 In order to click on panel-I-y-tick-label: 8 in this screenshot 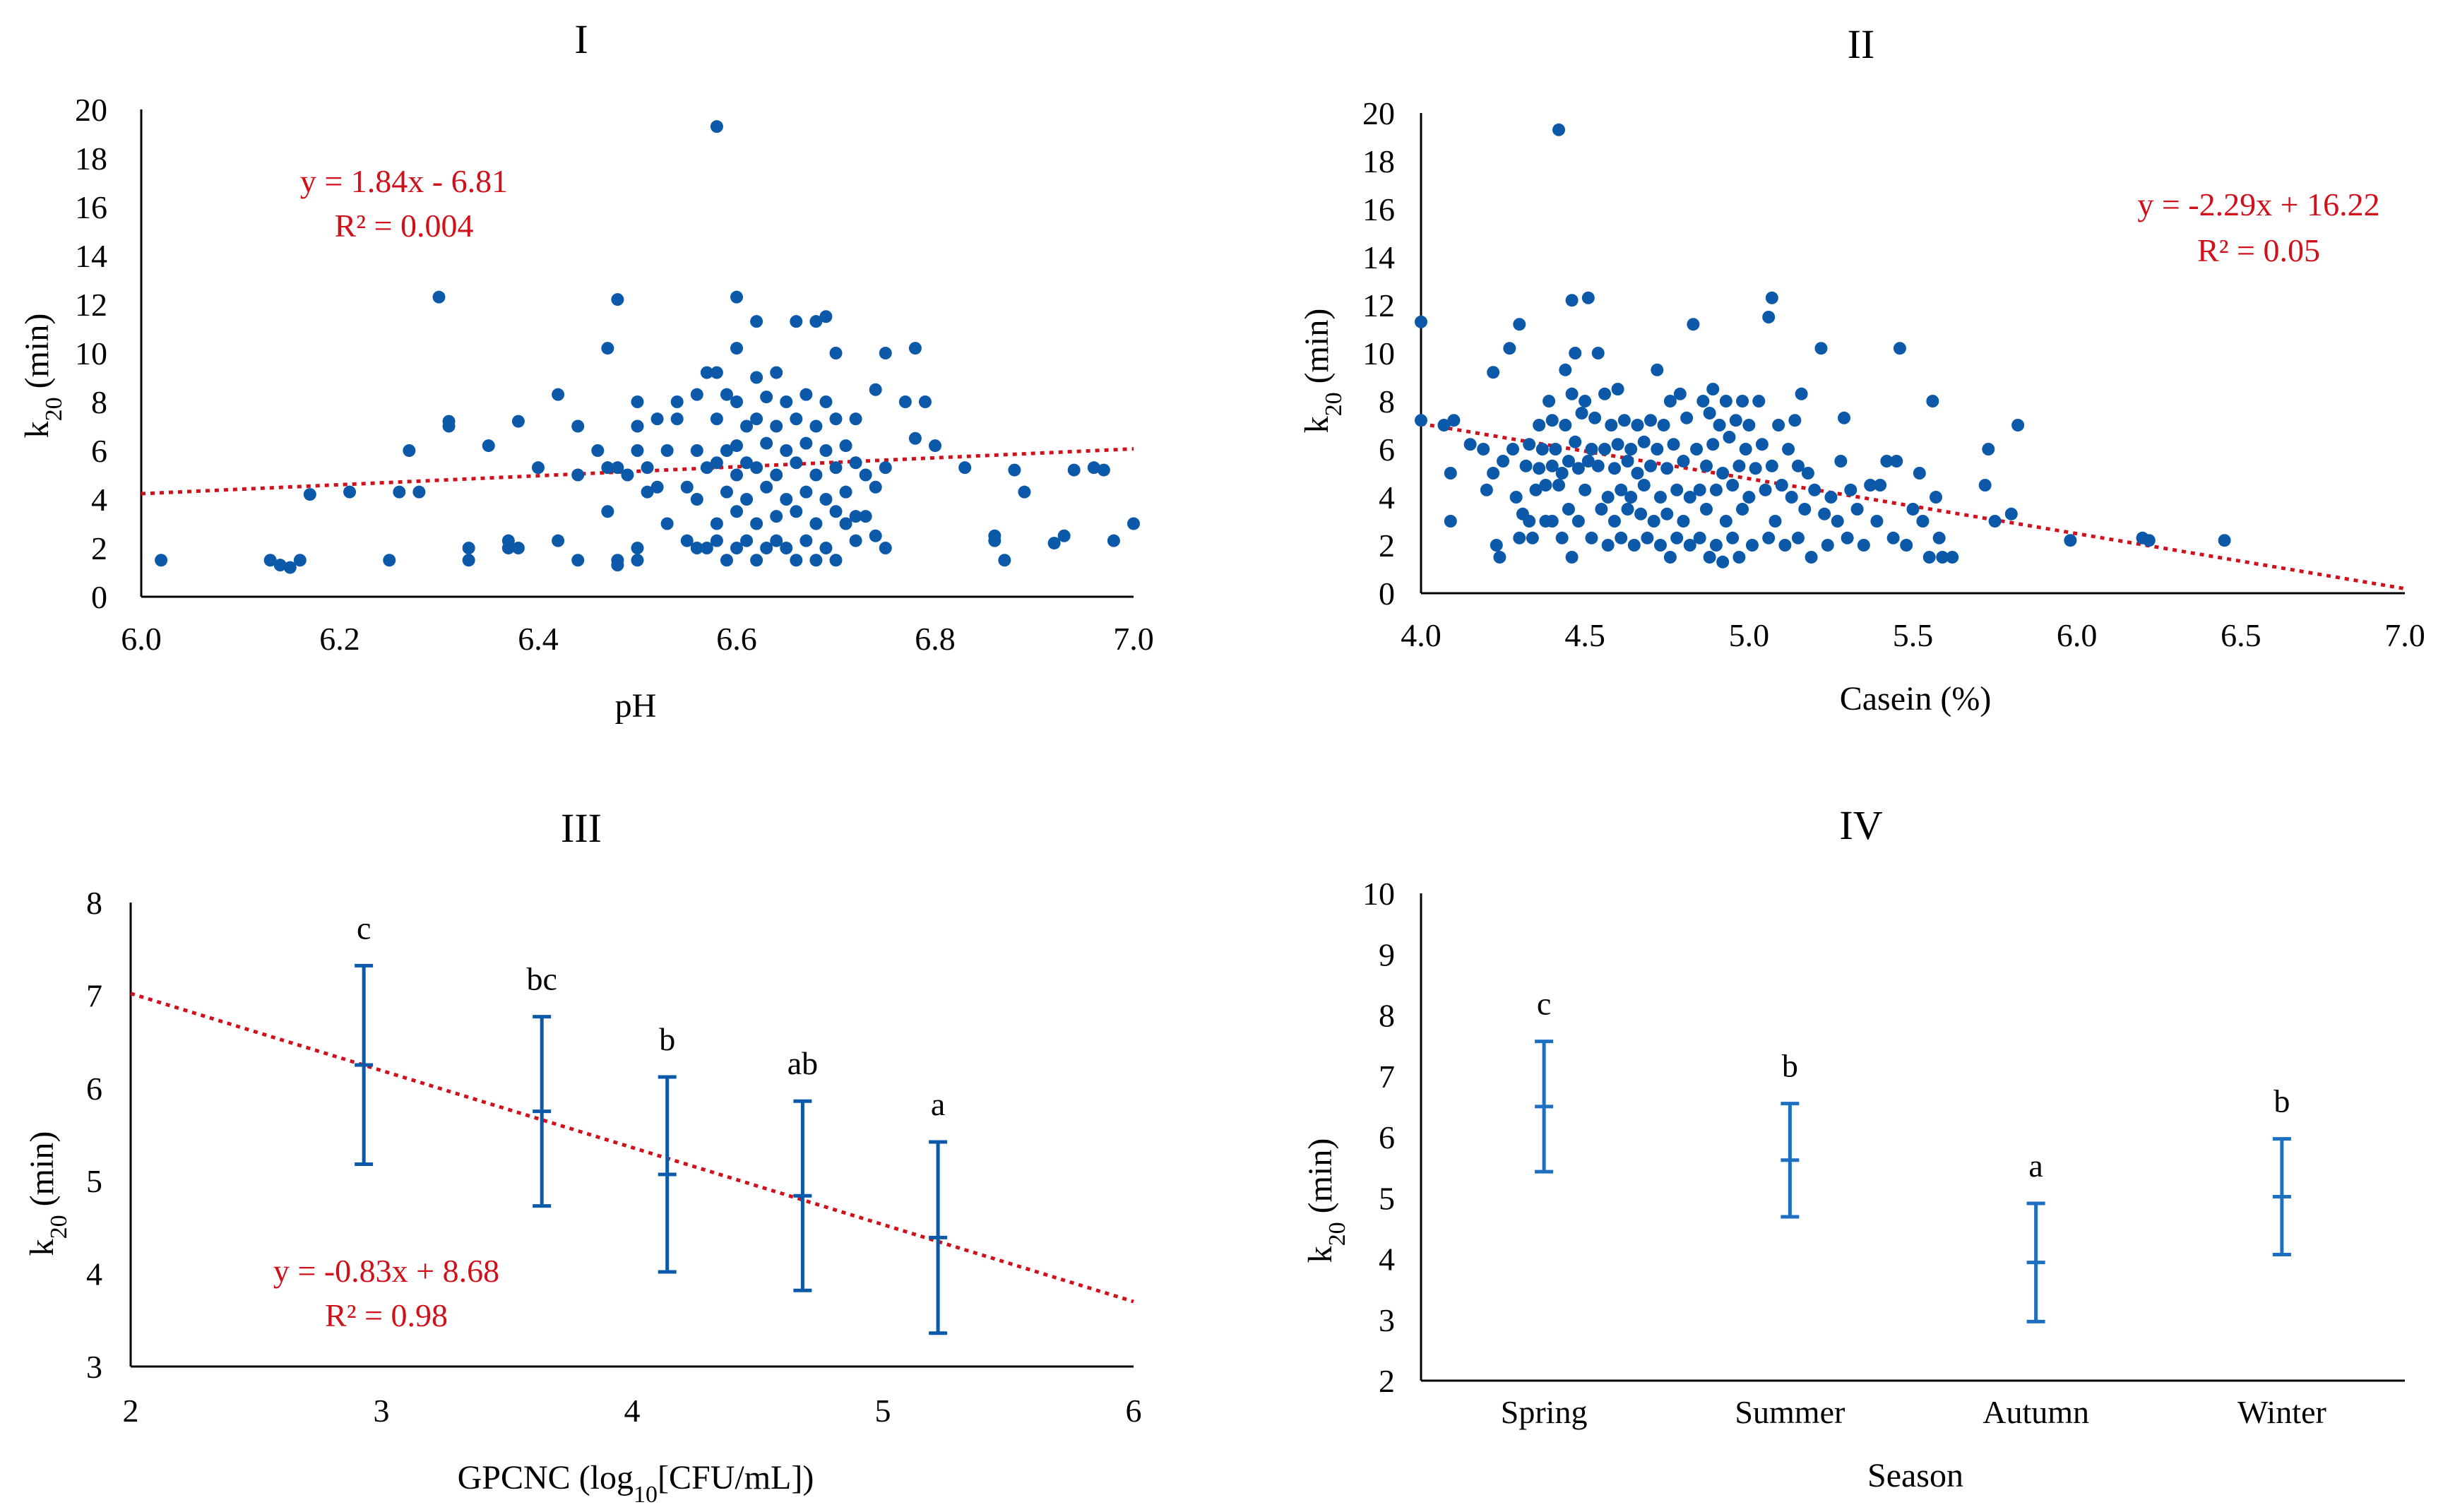, I will do `click(99, 402)`.